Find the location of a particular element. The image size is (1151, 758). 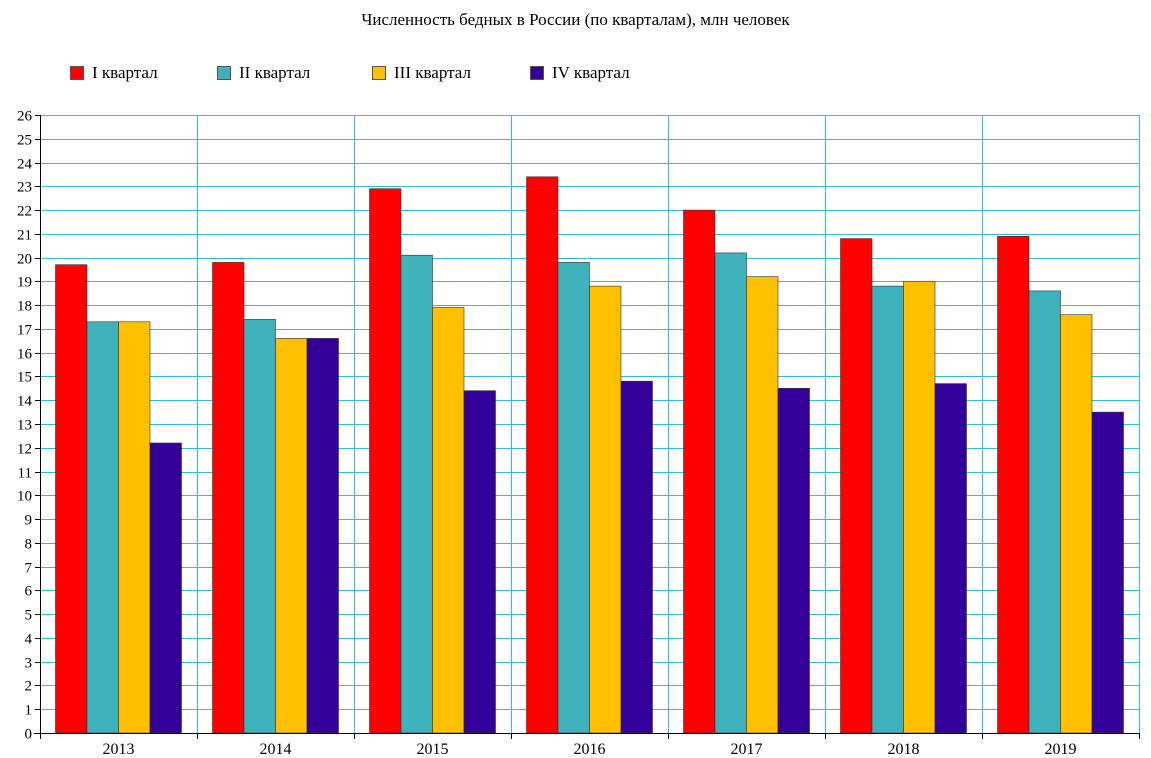

y-tick-label: 2 is located at coordinates (29, 687).